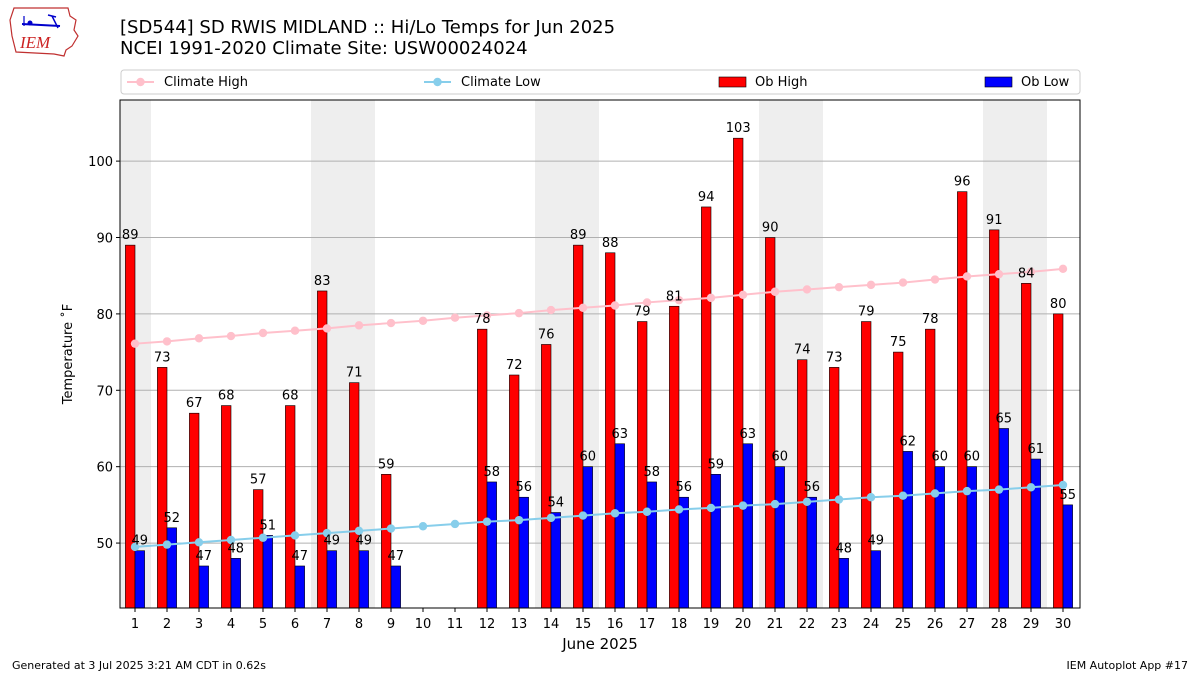 The width and height of the screenshot is (1200, 675). I want to click on legend-climate-high-label: Climate High, so click(206, 82).